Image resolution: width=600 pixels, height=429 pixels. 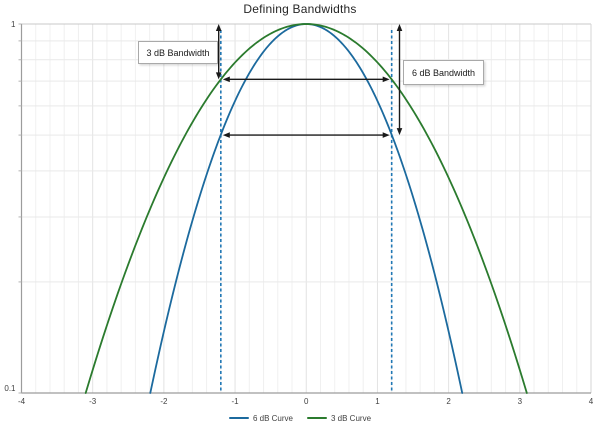 What do you see at coordinates (300, 9) in the screenshot?
I see `chart-title: Defining Bandwidths` at bounding box center [300, 9].